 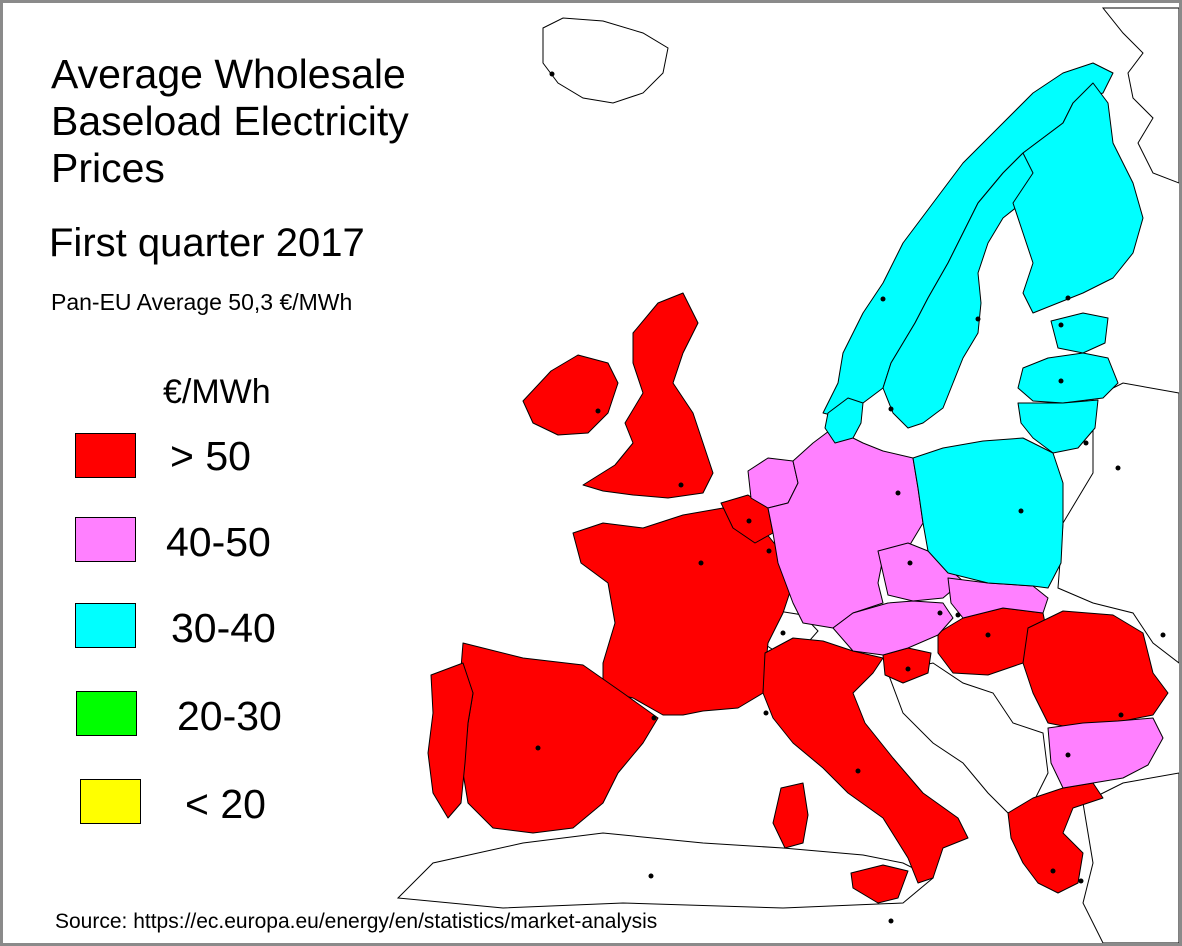 I want to click on coastline-iceland, so click(x=605, y=60).